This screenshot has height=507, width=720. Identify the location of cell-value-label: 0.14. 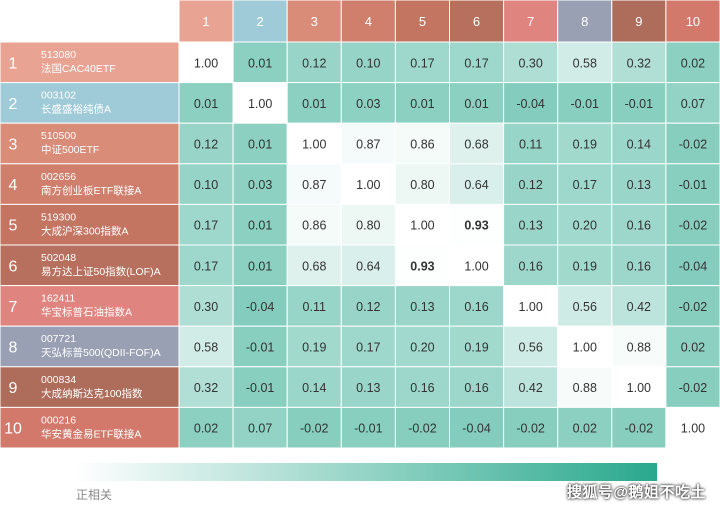
(639, 145).